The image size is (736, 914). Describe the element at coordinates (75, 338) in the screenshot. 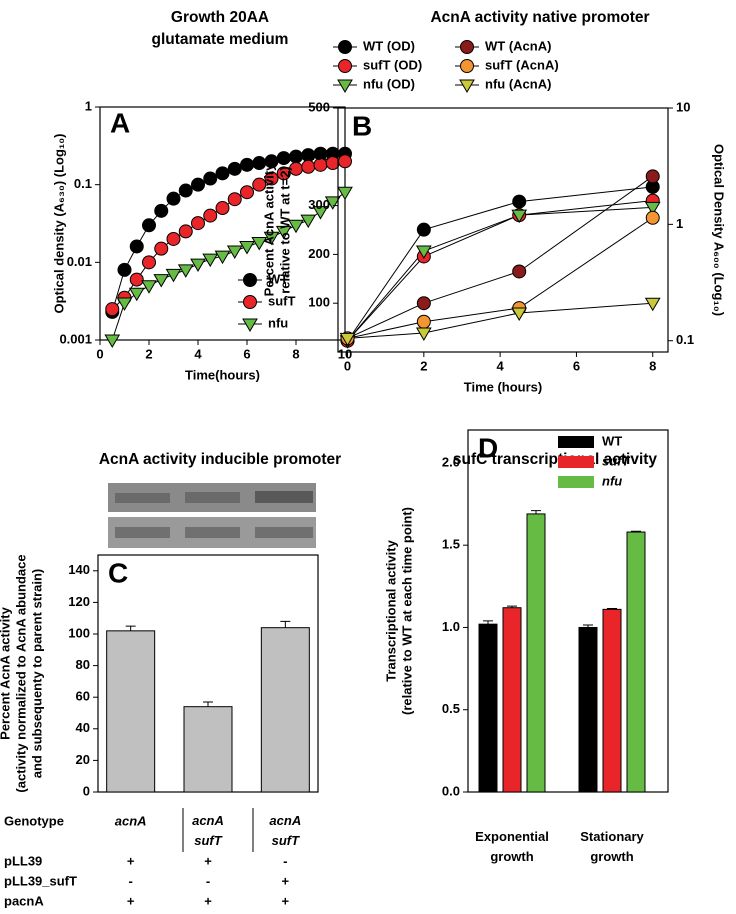

I see `y-tick-label: 0.001` at that location.